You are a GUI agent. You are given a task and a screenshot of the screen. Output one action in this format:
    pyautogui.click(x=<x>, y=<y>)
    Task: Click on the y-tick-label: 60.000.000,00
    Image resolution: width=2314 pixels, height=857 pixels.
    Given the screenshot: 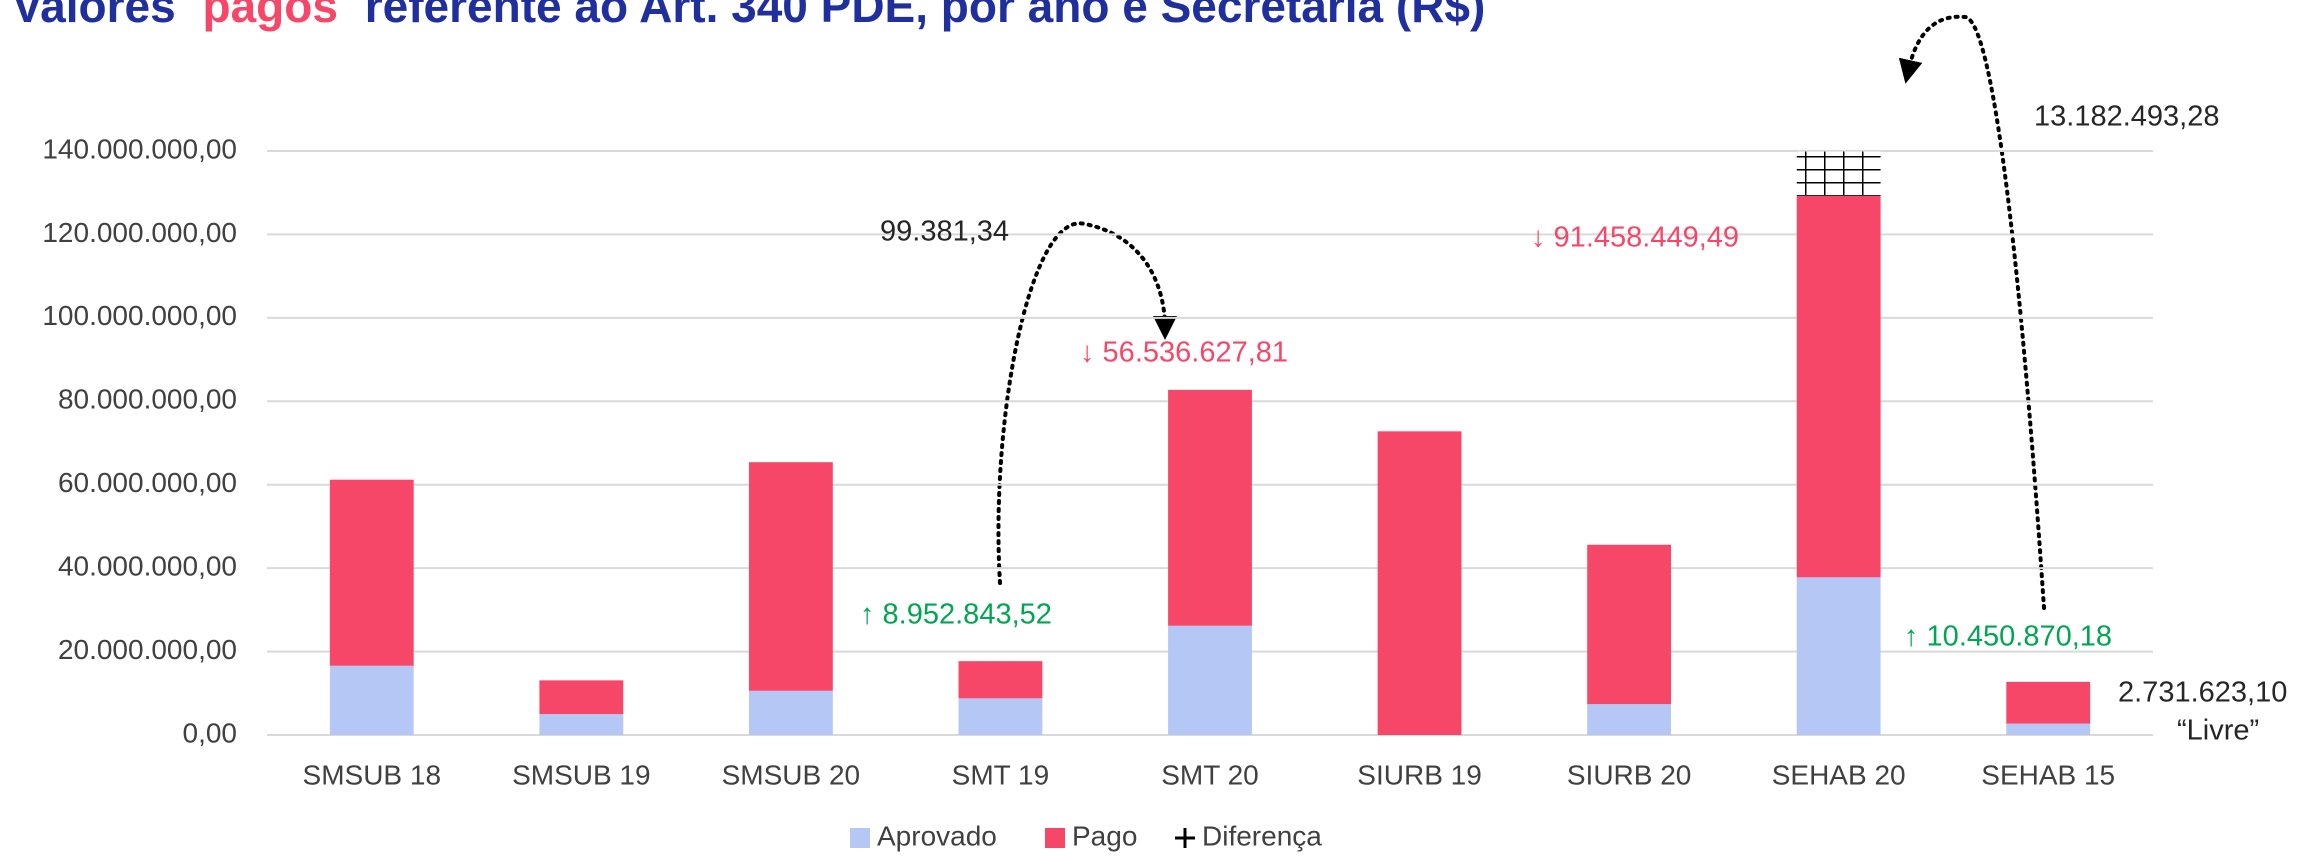 What is the action you would take?
    pyautogui.click(x=147, y=482)
    